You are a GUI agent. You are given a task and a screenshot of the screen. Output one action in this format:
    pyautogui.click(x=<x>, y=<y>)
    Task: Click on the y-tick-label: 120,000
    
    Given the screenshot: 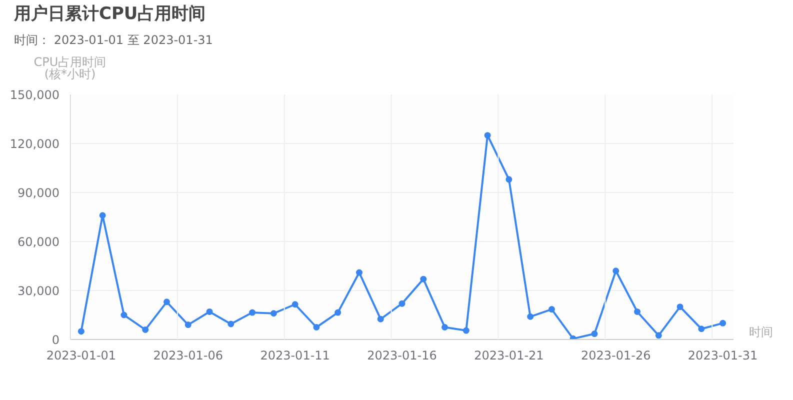 What is the action you would take?
    pyautogui.click(x=35, y=144)
    